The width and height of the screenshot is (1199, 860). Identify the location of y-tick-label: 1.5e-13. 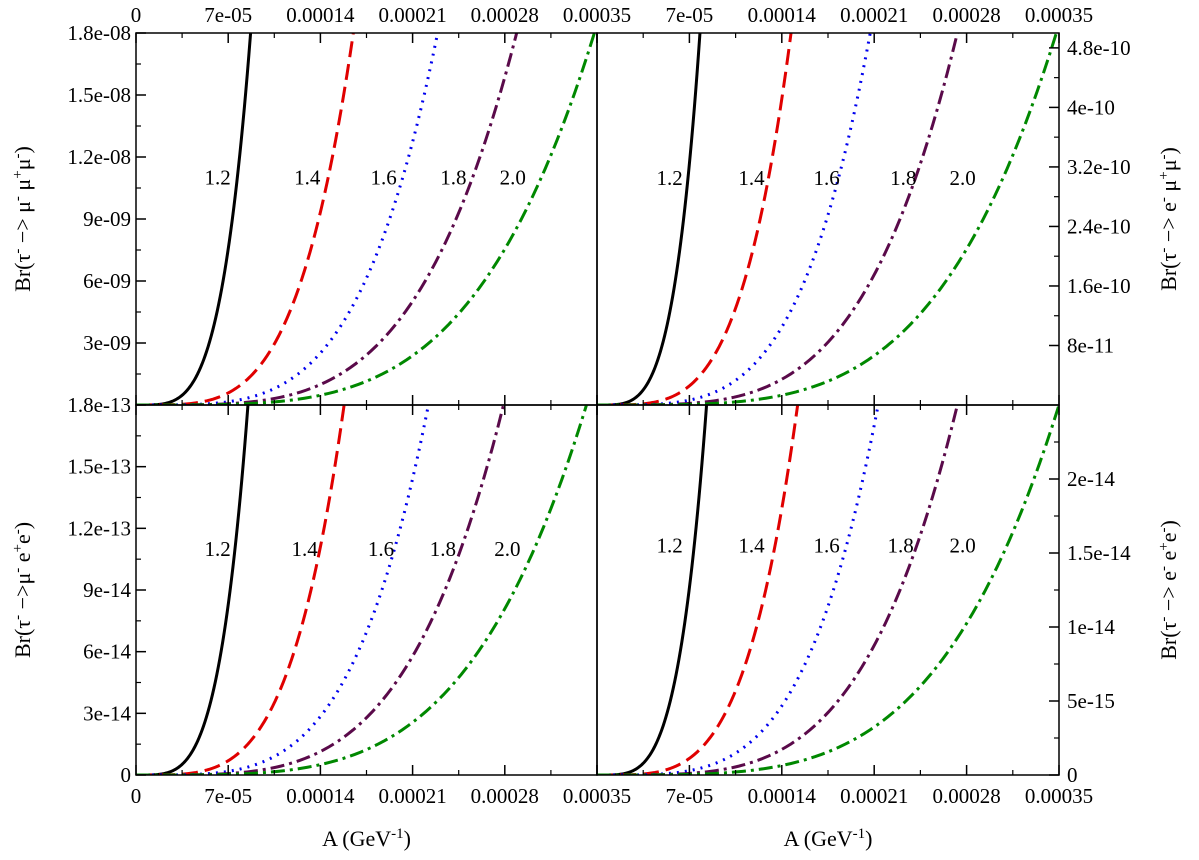
(99, 467).